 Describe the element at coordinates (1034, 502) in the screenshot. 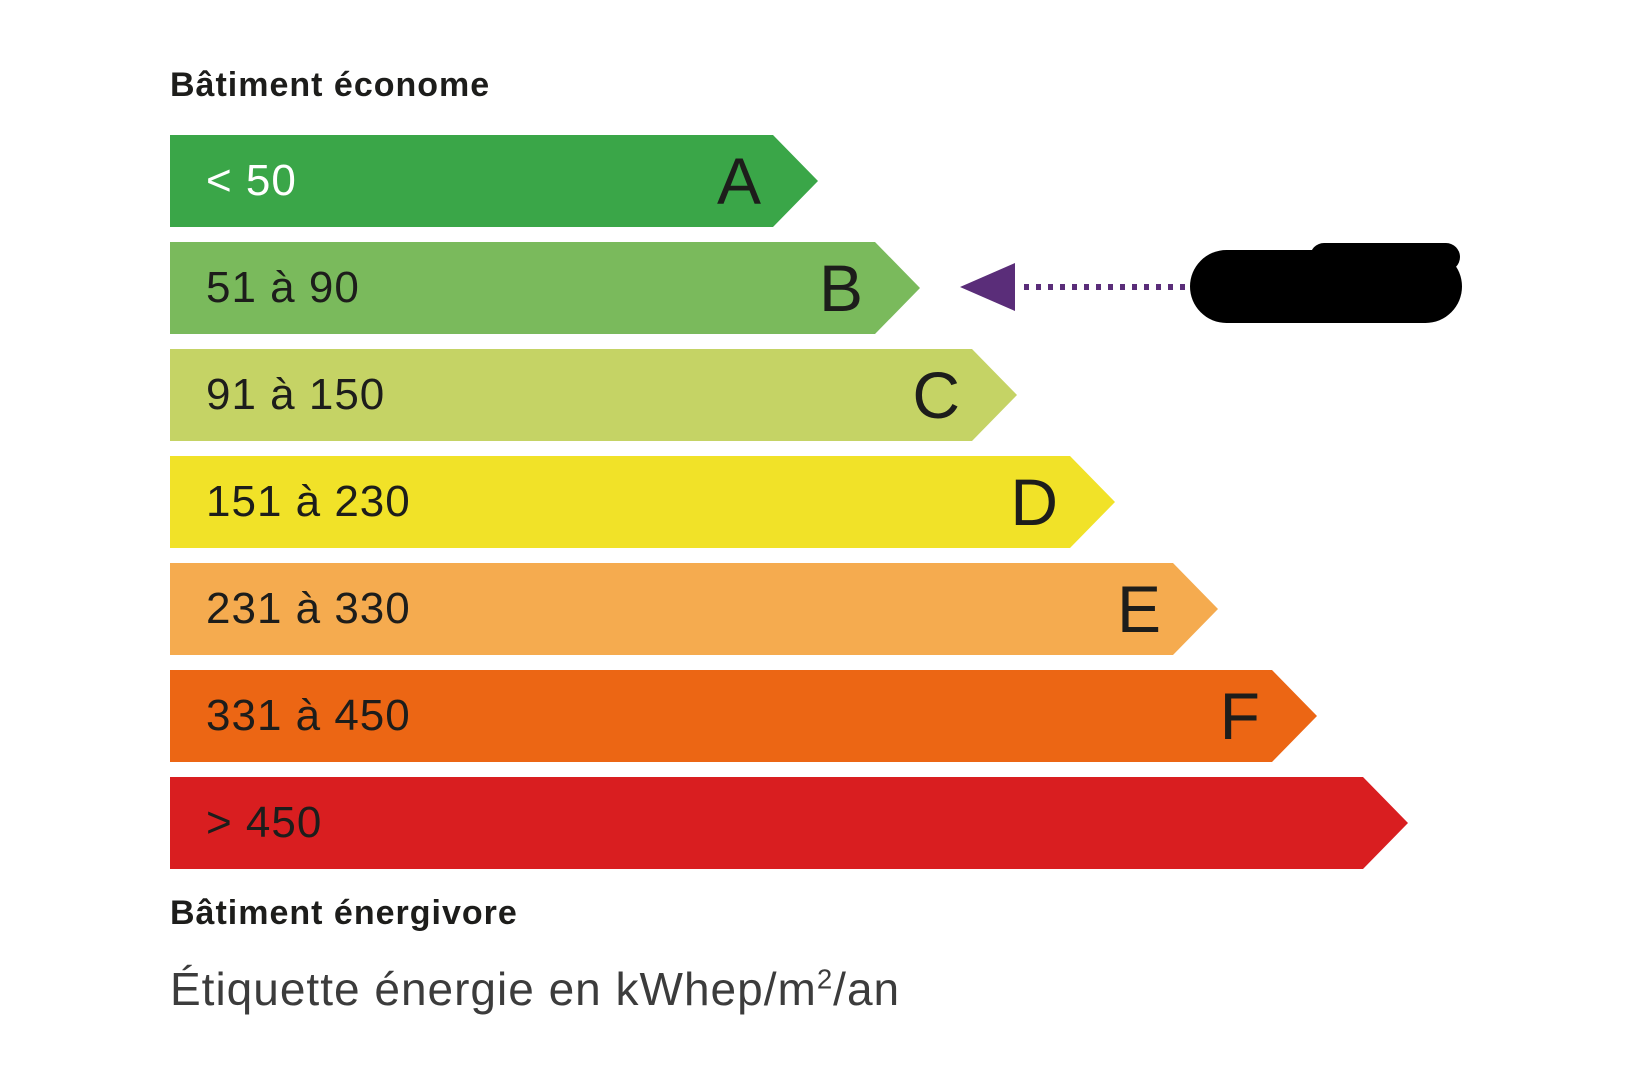

I see `band-letter: D` at that location.